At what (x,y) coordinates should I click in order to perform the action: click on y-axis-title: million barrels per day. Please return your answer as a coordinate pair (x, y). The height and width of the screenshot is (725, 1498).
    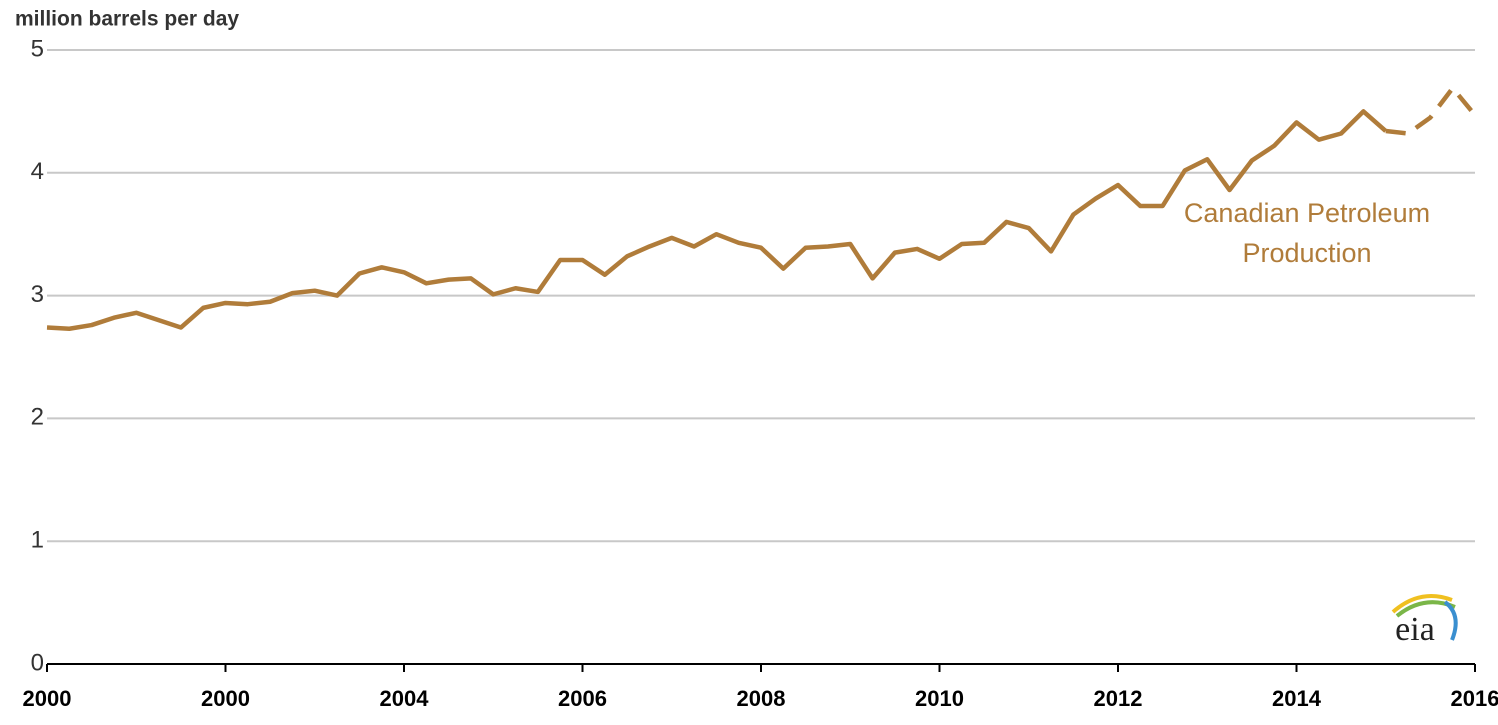
    Looking at the image, I should click on (127, 19).